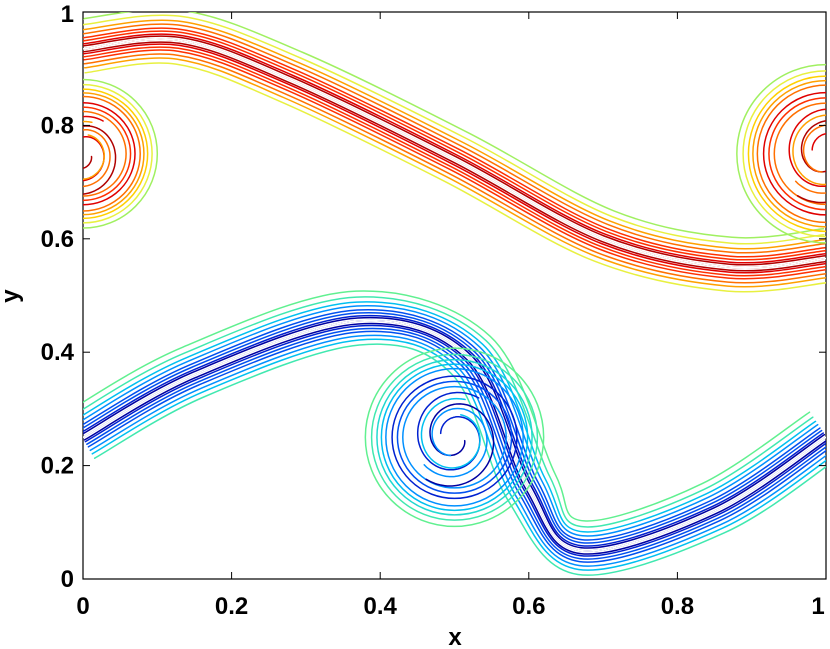 This screenshot has width=830, height=649. I want to click on y-axis-label: y, so click(12, 296).